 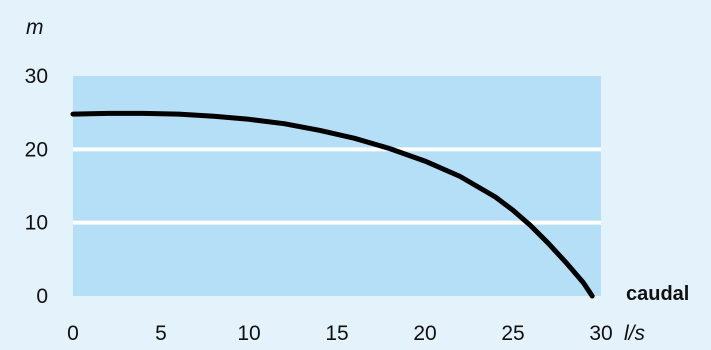 I want to click on x-tick-label: 15, so click(x=336, y=333).